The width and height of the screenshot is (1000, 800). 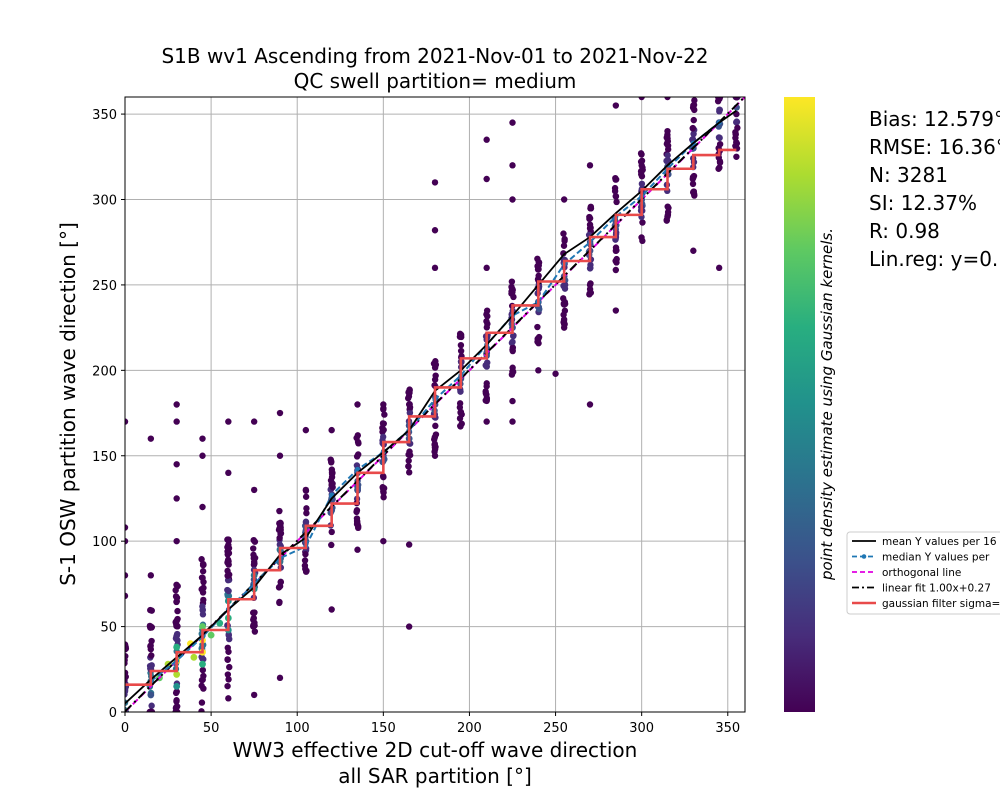 I want to click on y-tick-label: 250, so click(x=104, y=286).